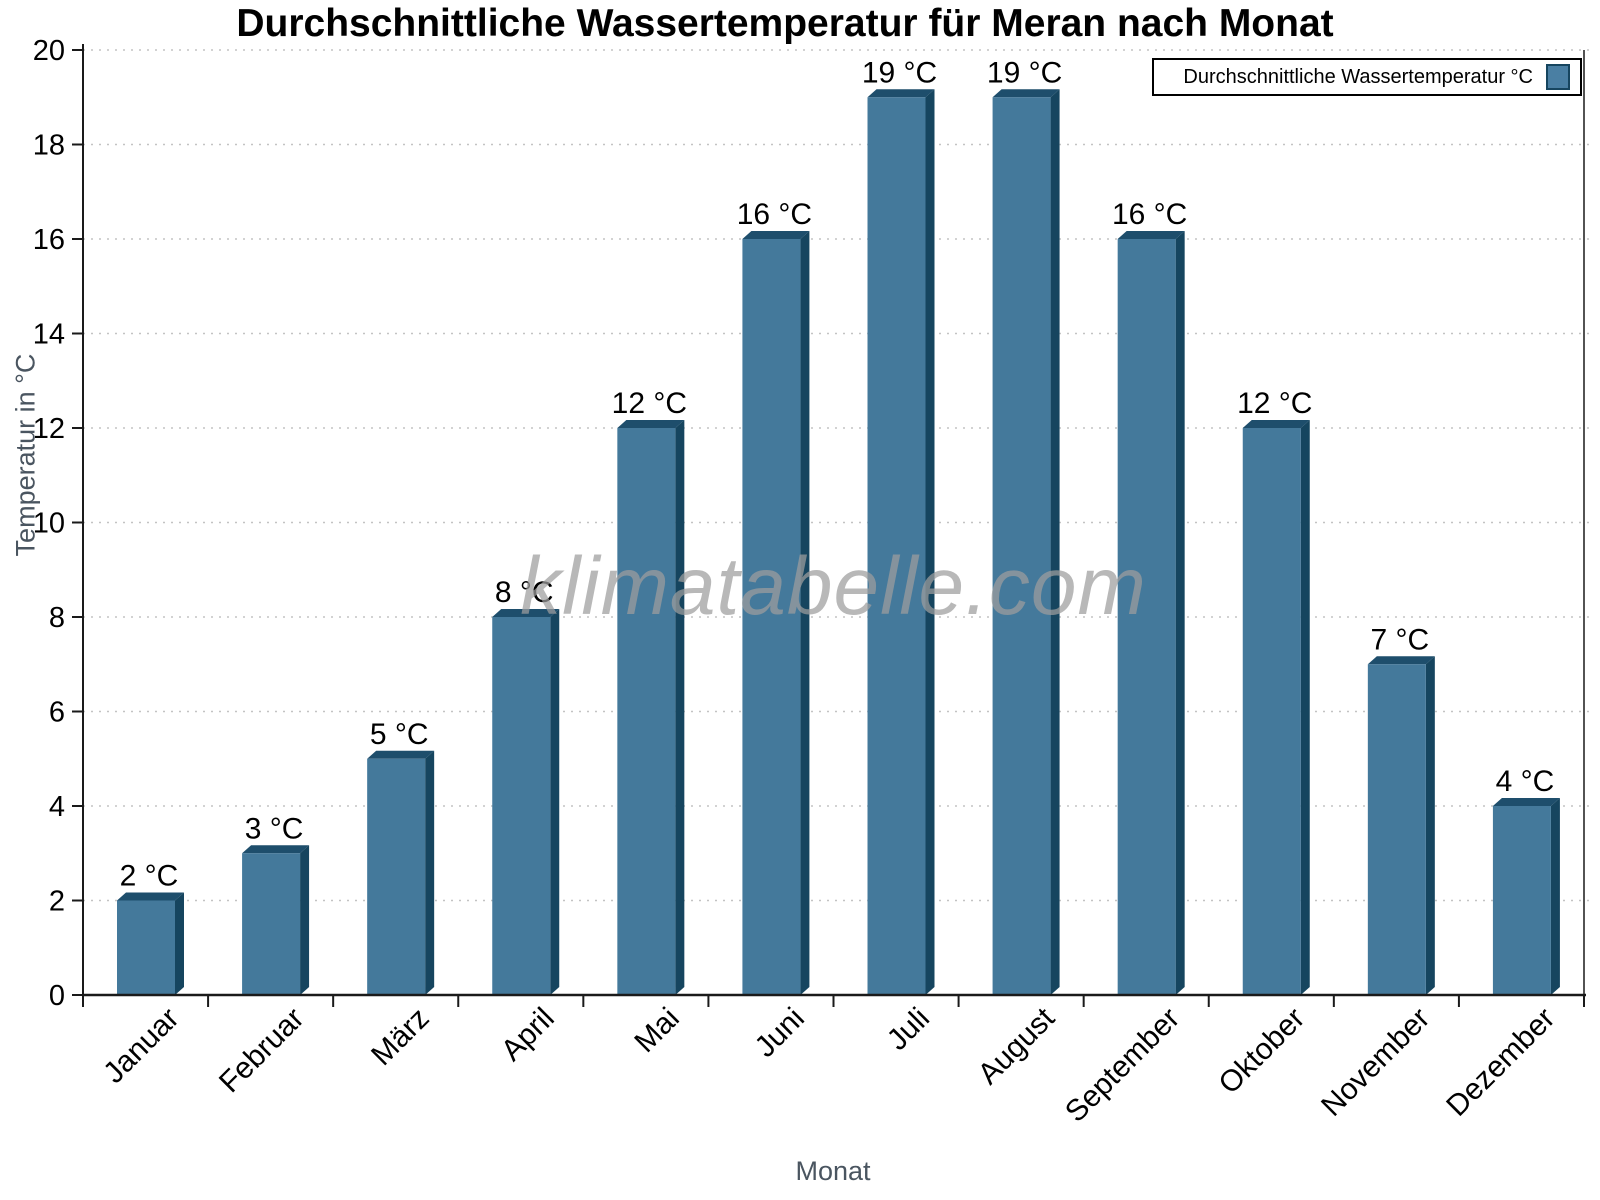 This screenshot has width=1600, height=1200. I want to click on y-tick-label-8: 8, so click(57, 618).